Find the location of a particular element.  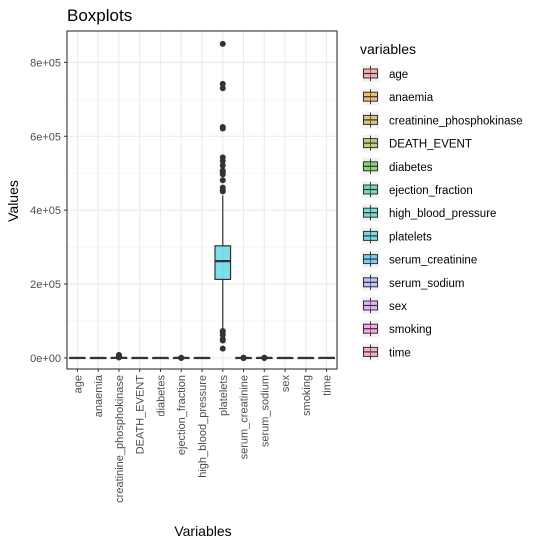

boxplot-age is located at coordinates (77, 358).